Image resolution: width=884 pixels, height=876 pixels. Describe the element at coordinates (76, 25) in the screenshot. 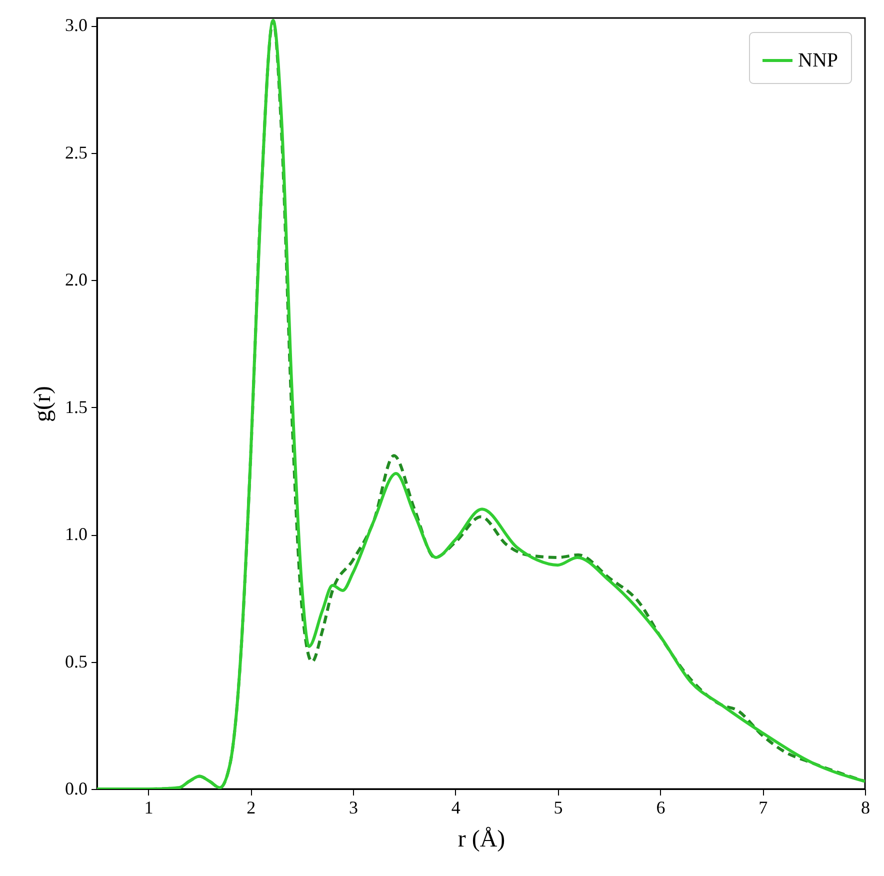

I see `y-tick-label: 3.0` at that location.